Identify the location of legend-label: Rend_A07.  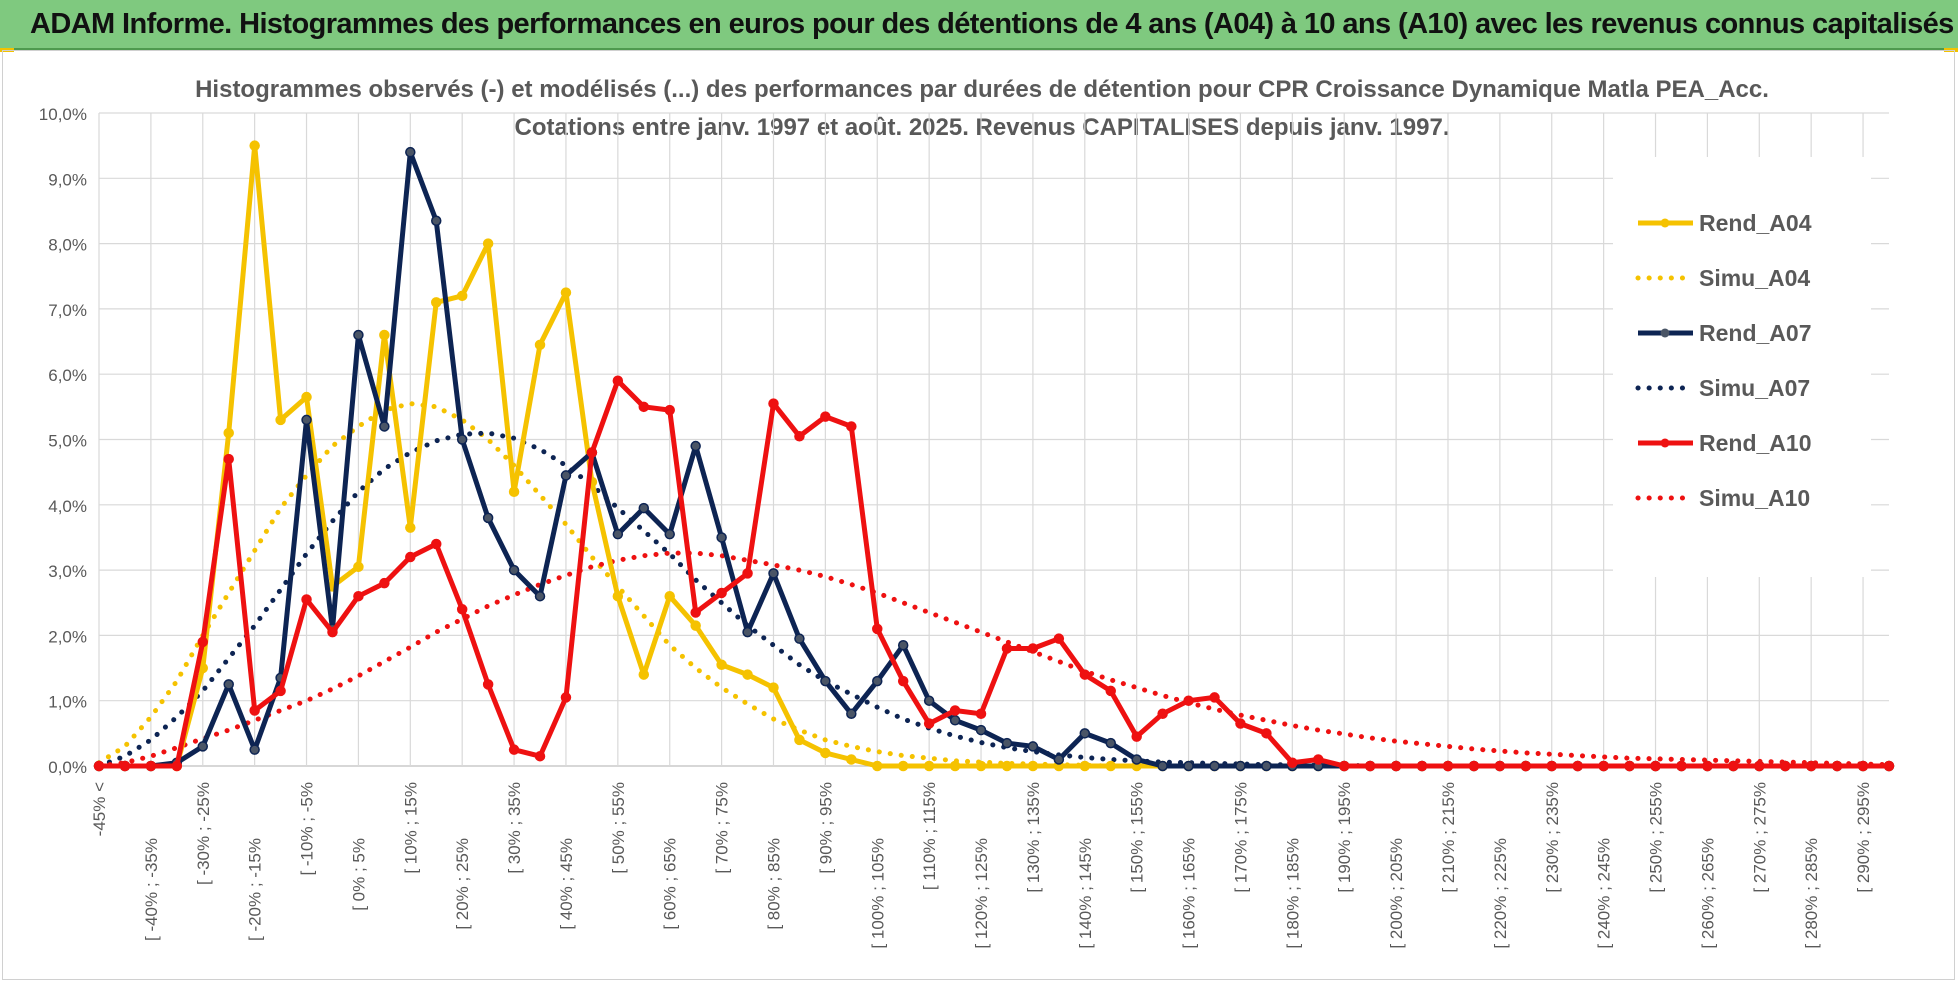
(1755, 333).